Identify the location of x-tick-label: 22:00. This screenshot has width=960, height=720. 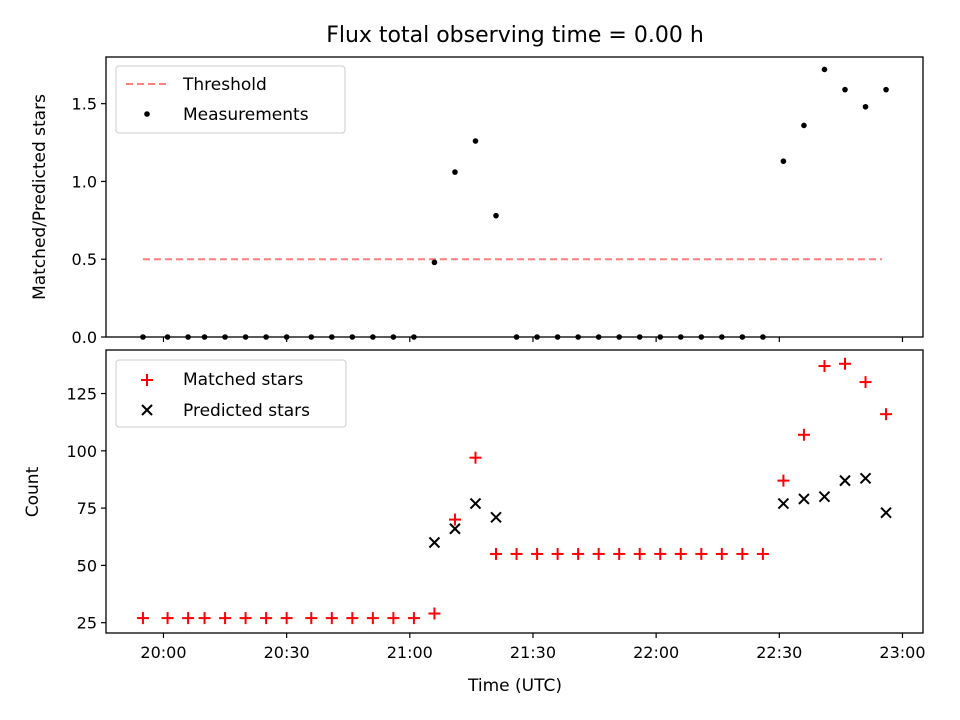
(656, 652).